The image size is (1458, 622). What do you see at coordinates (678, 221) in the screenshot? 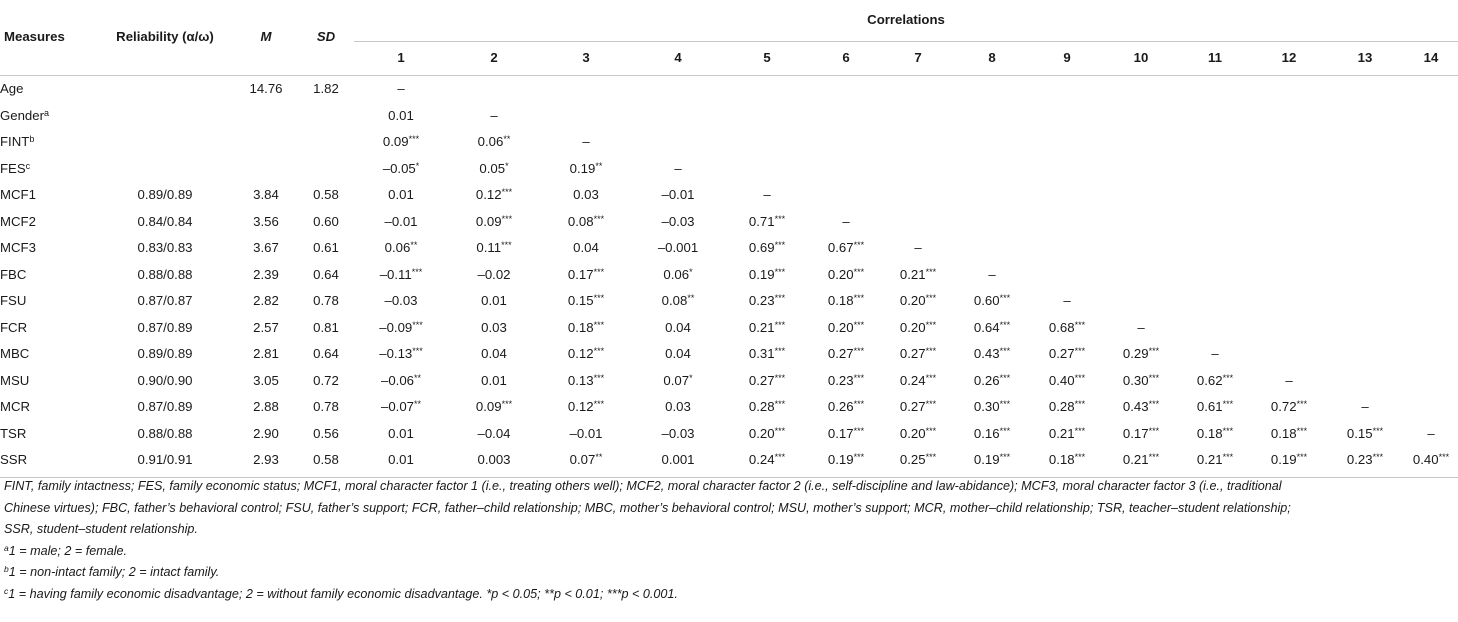
I see `correlation-cell: –0.03` at bounding box center [678, 221].